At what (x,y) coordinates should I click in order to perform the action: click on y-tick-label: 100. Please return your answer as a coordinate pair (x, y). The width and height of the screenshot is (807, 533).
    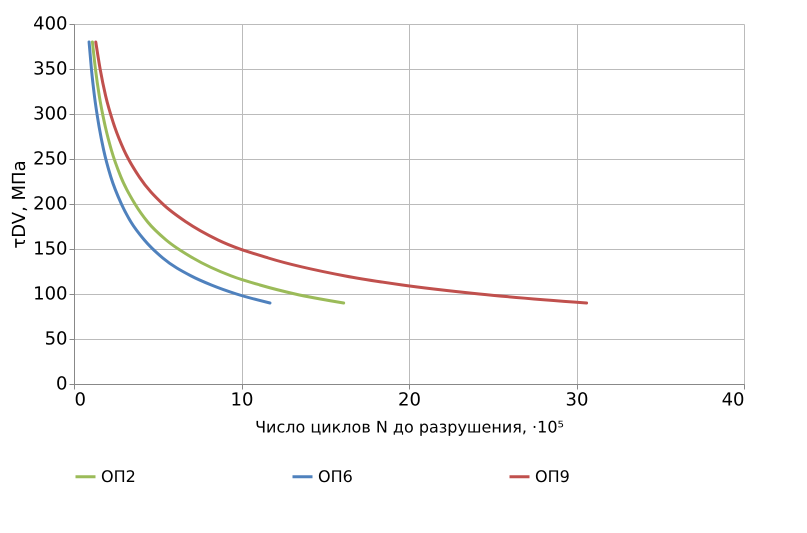
    Looking at the image, I should click on (50, 294).